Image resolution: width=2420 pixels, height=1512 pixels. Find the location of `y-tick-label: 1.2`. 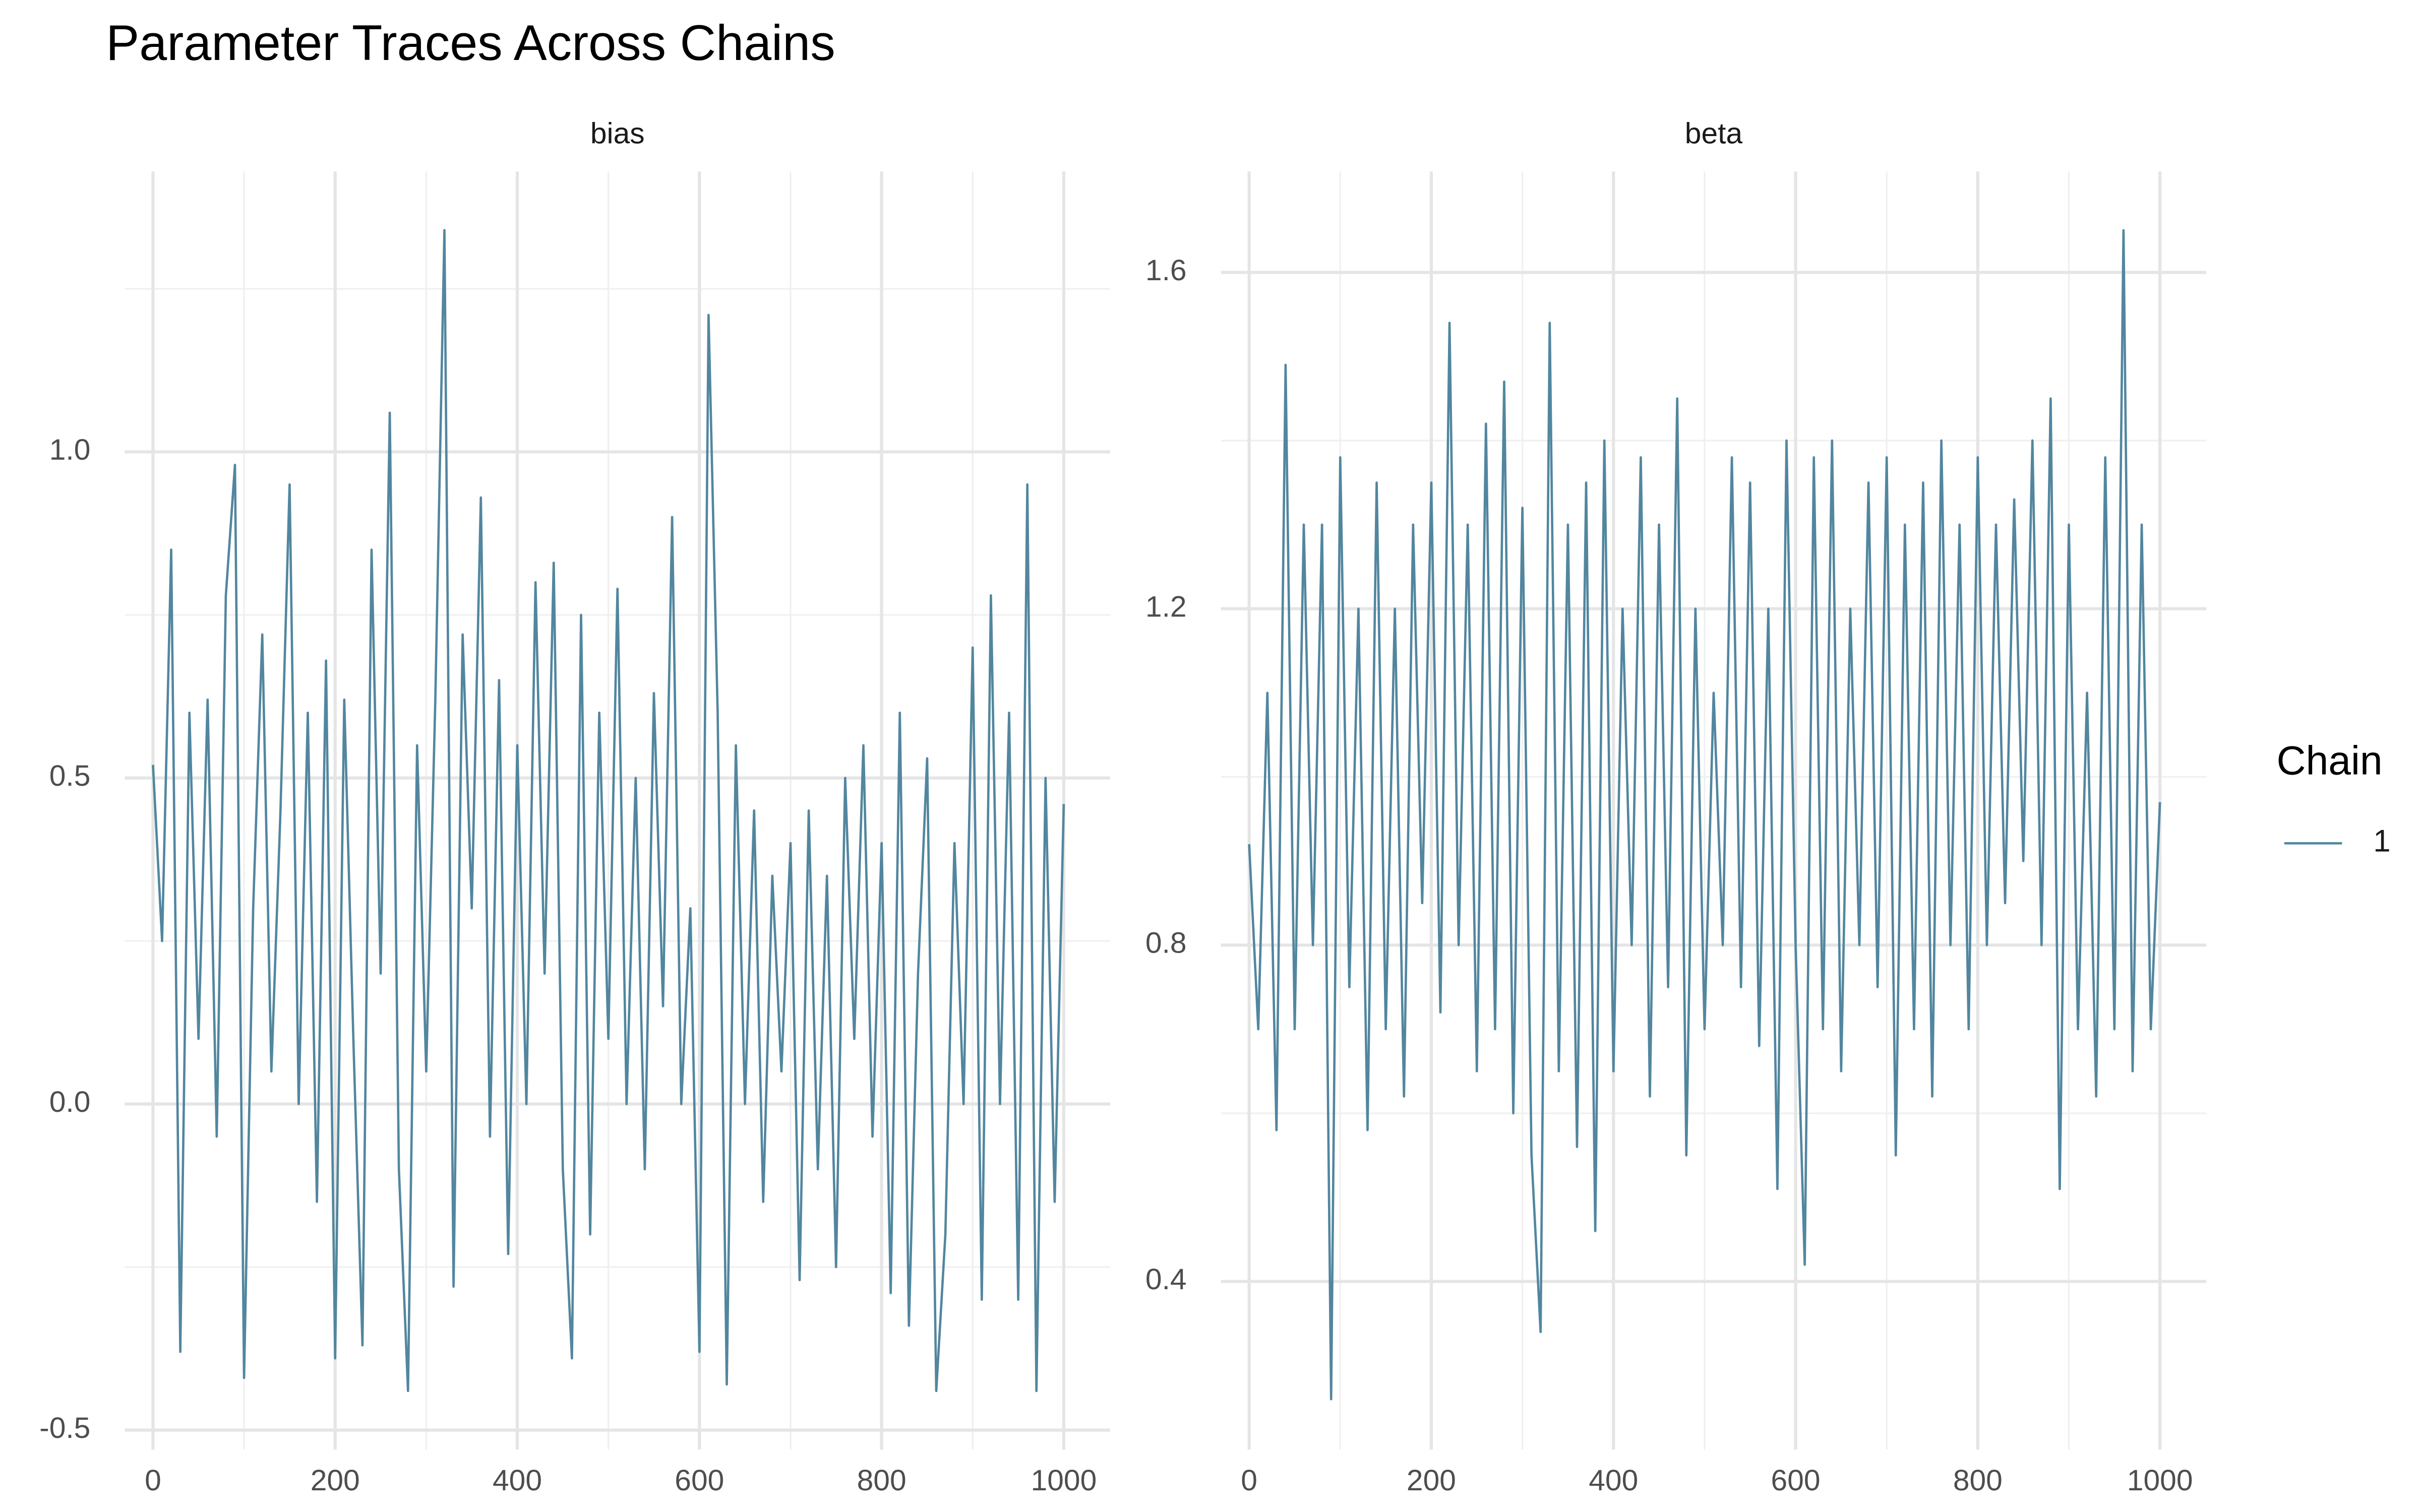

y-tick-label: 1.2 is located at coordinates (1166, 606).